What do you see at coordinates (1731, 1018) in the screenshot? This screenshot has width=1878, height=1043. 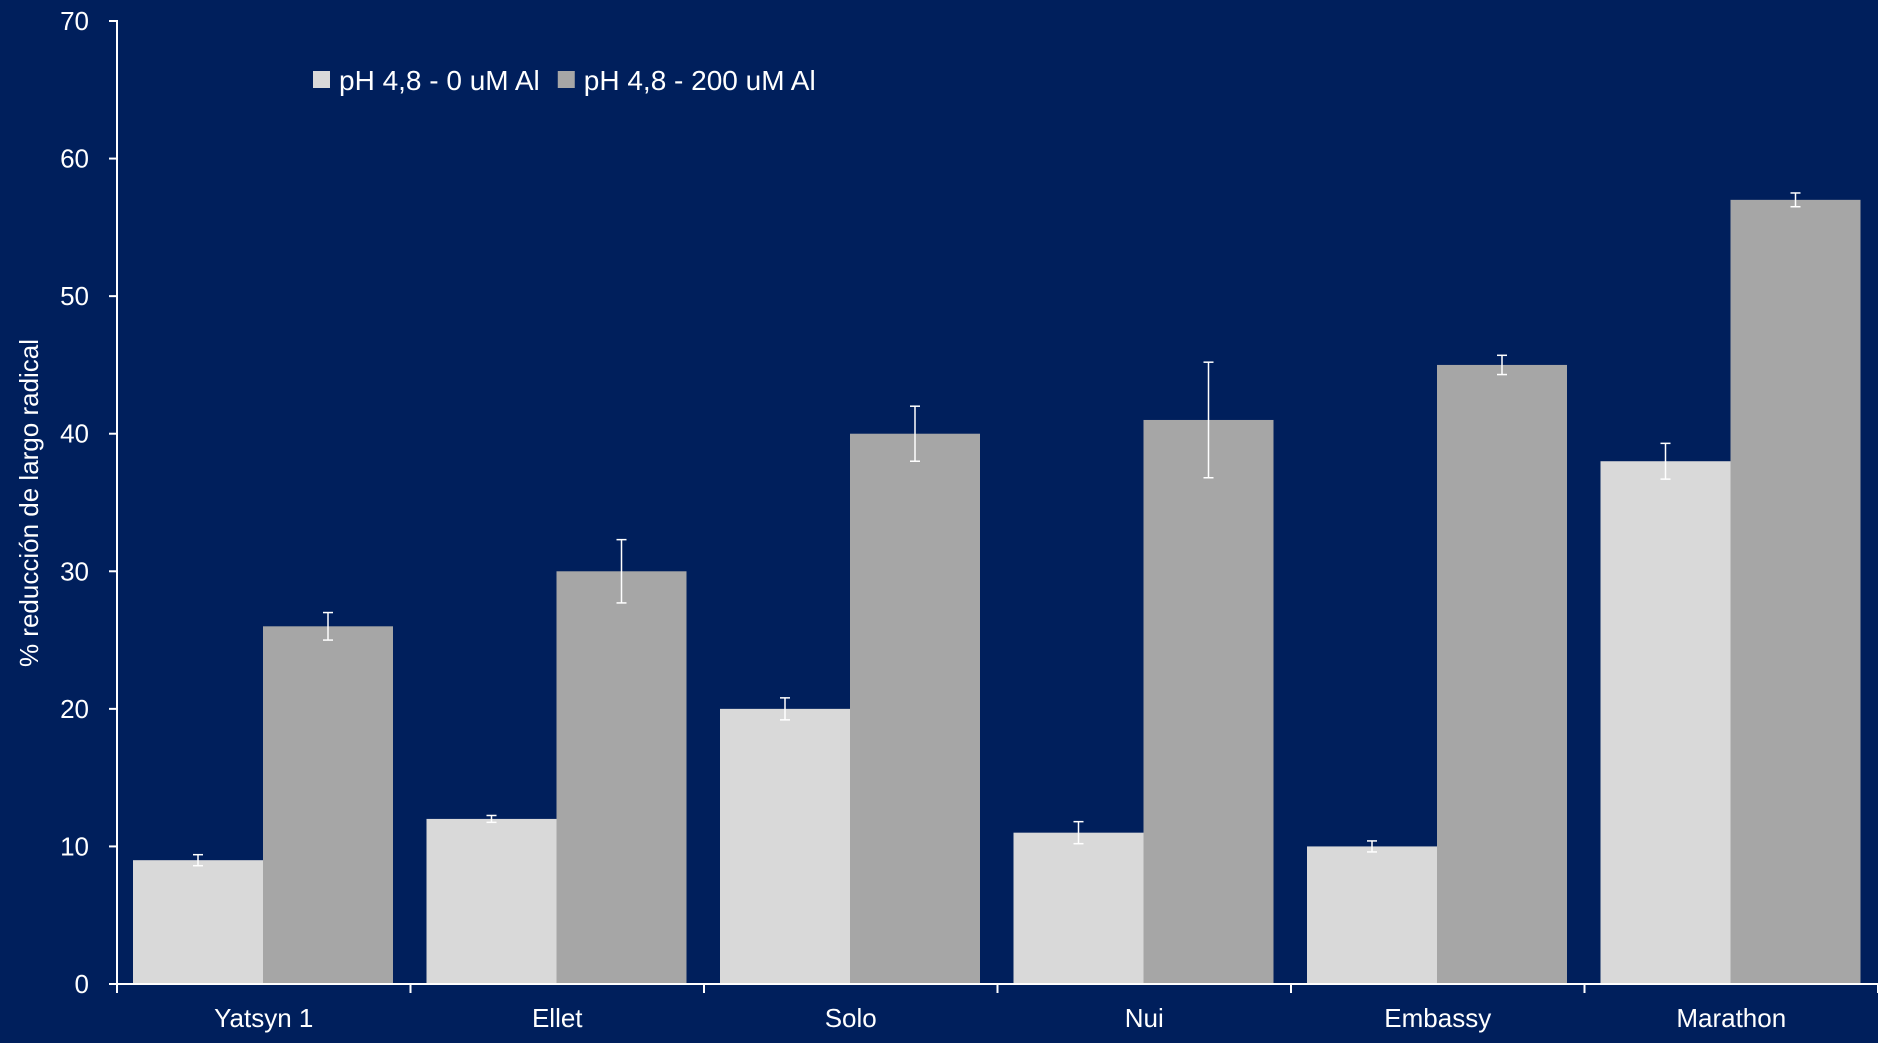 I see `x-tick-label: Marathon` at bounding box center [1731, 1018].